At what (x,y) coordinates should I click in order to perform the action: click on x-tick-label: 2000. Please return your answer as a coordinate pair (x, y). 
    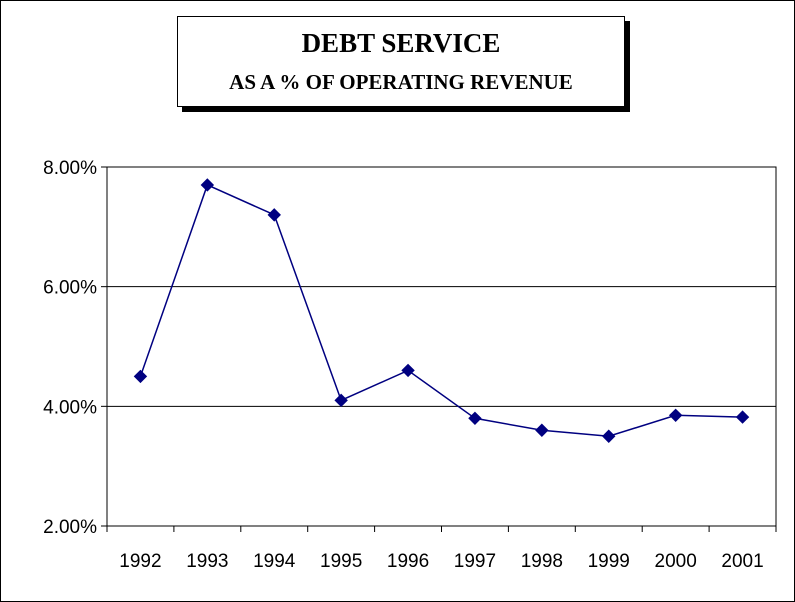
    Looking at the image, I should click on (676, 561).